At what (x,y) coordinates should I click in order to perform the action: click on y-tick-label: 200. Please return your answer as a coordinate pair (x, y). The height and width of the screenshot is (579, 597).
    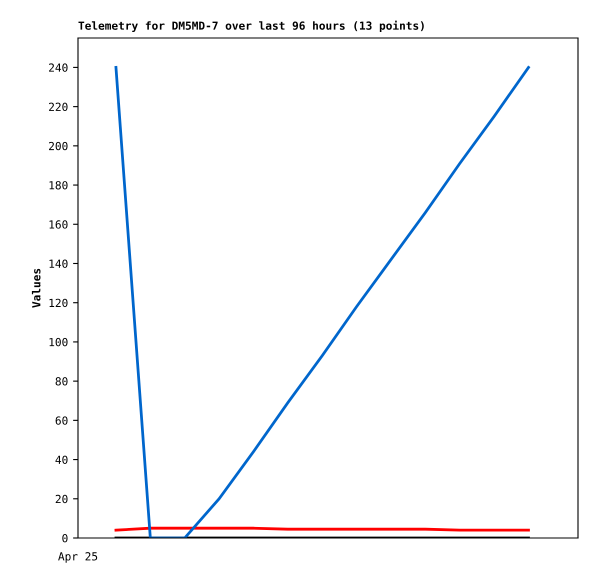
    Looking at the image, I should click on (58, 146).